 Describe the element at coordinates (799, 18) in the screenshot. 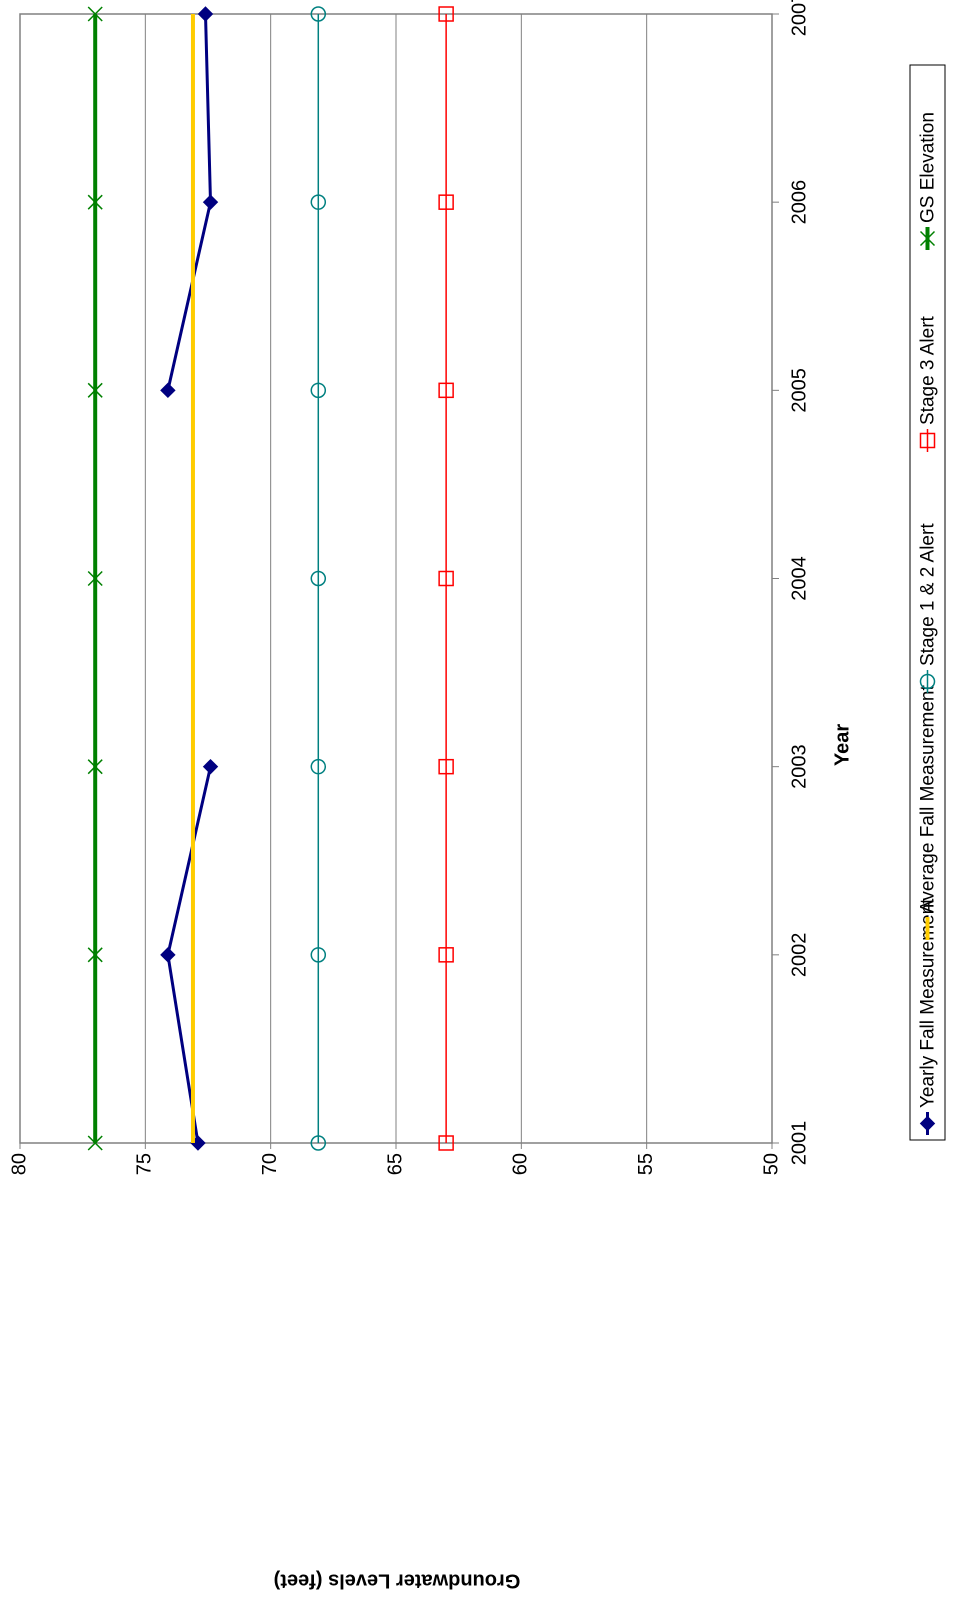

I see `x-tick-label: 2007` at that location.